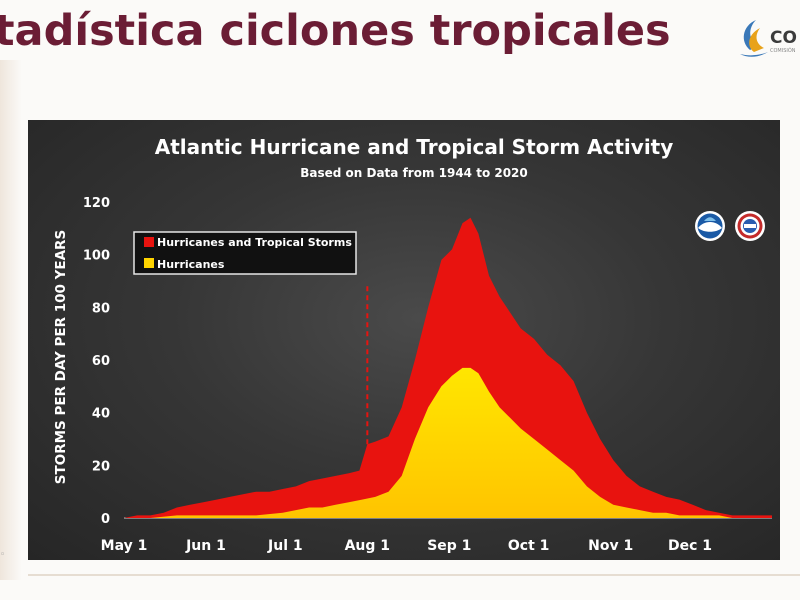  I want to click on nws-logo-icon, so click(750, 226).